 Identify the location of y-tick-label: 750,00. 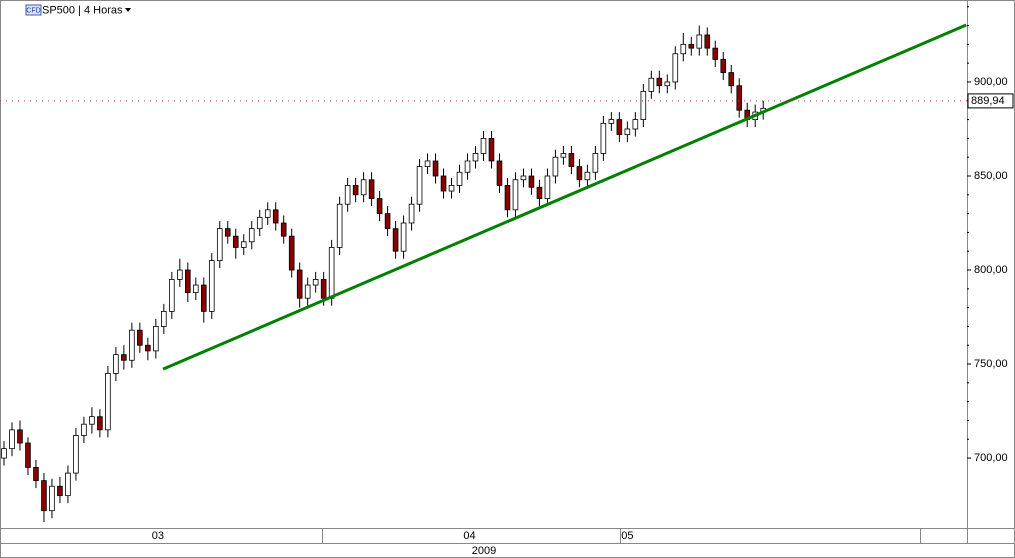
(991, 364).